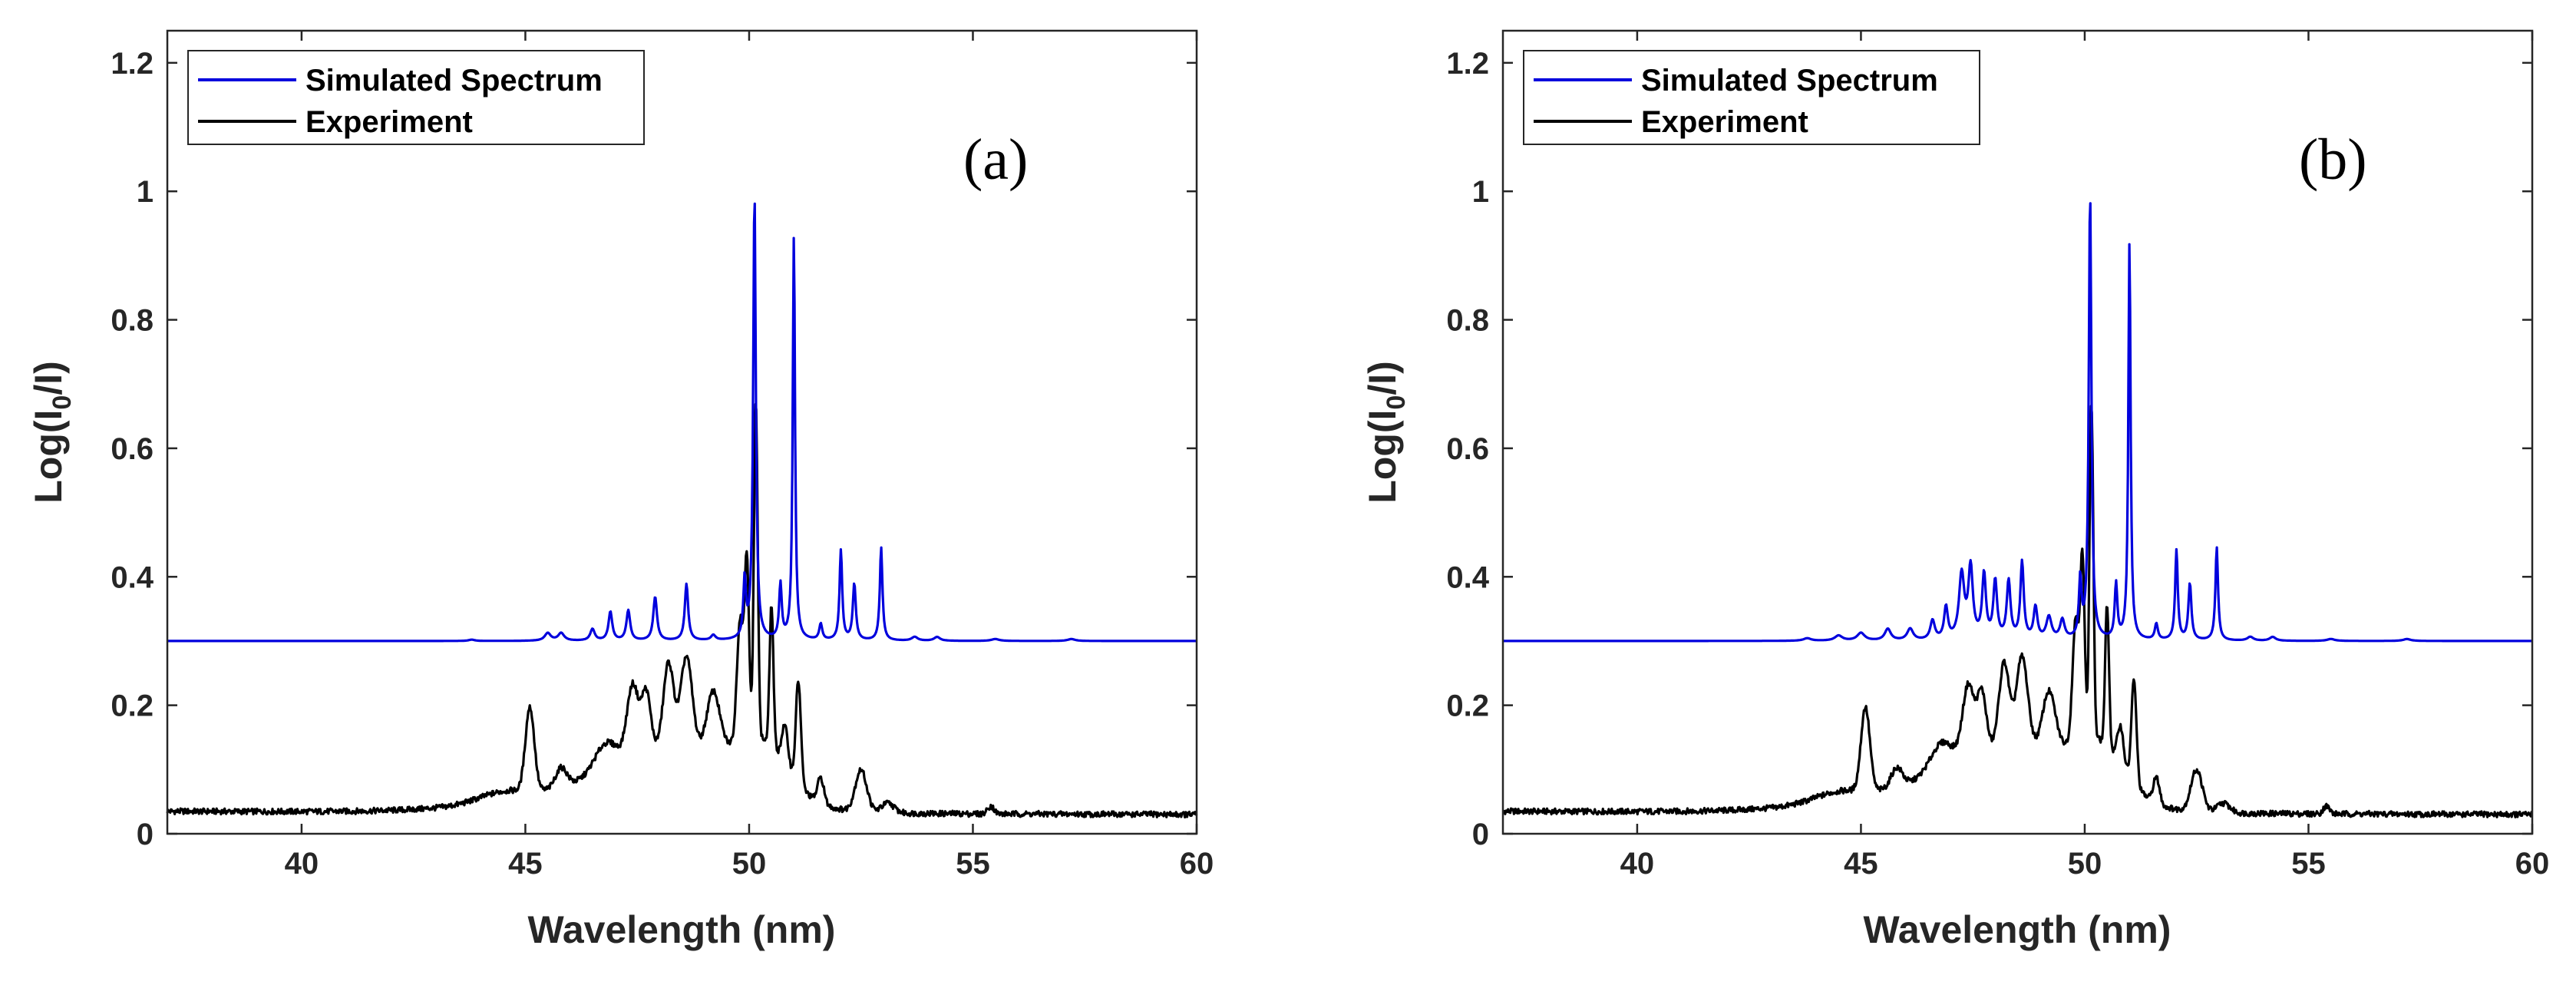 The image size is (2576, 985). Describe the element at coordinates (2333, 160) in the screenshot. I see `panel-label: (b)` at that location.